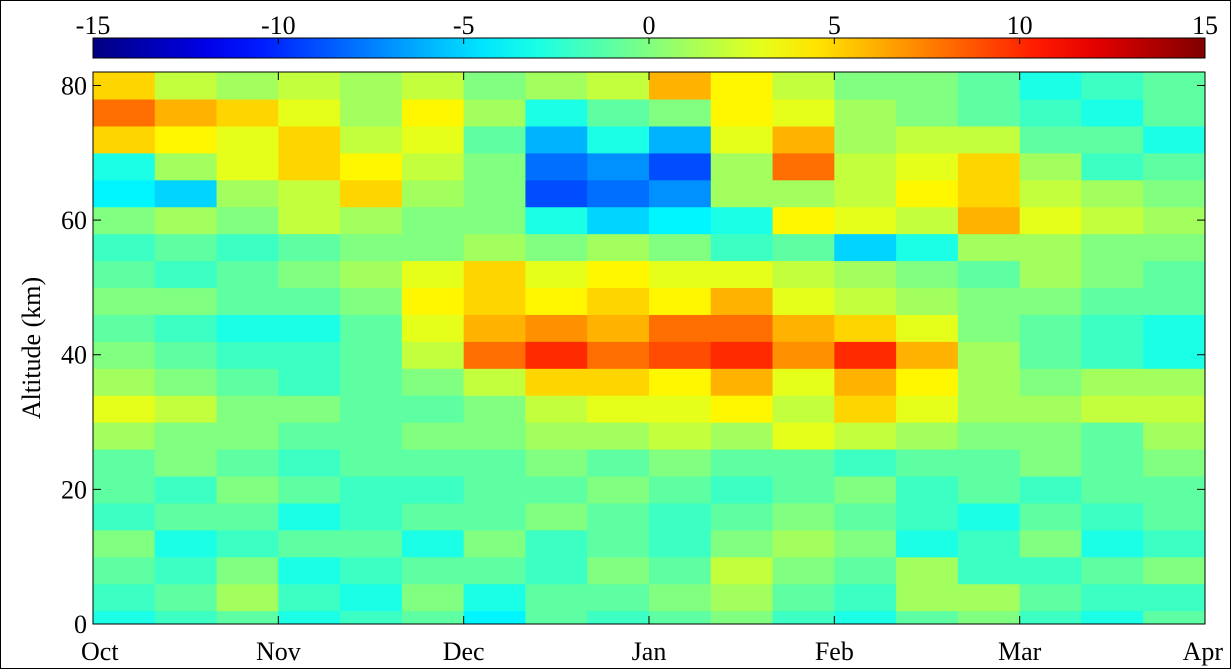 Image resolution: width=1231 pixels, height=669 pixels. I want to click on x-tick-label: Feb, so click(834, 651).